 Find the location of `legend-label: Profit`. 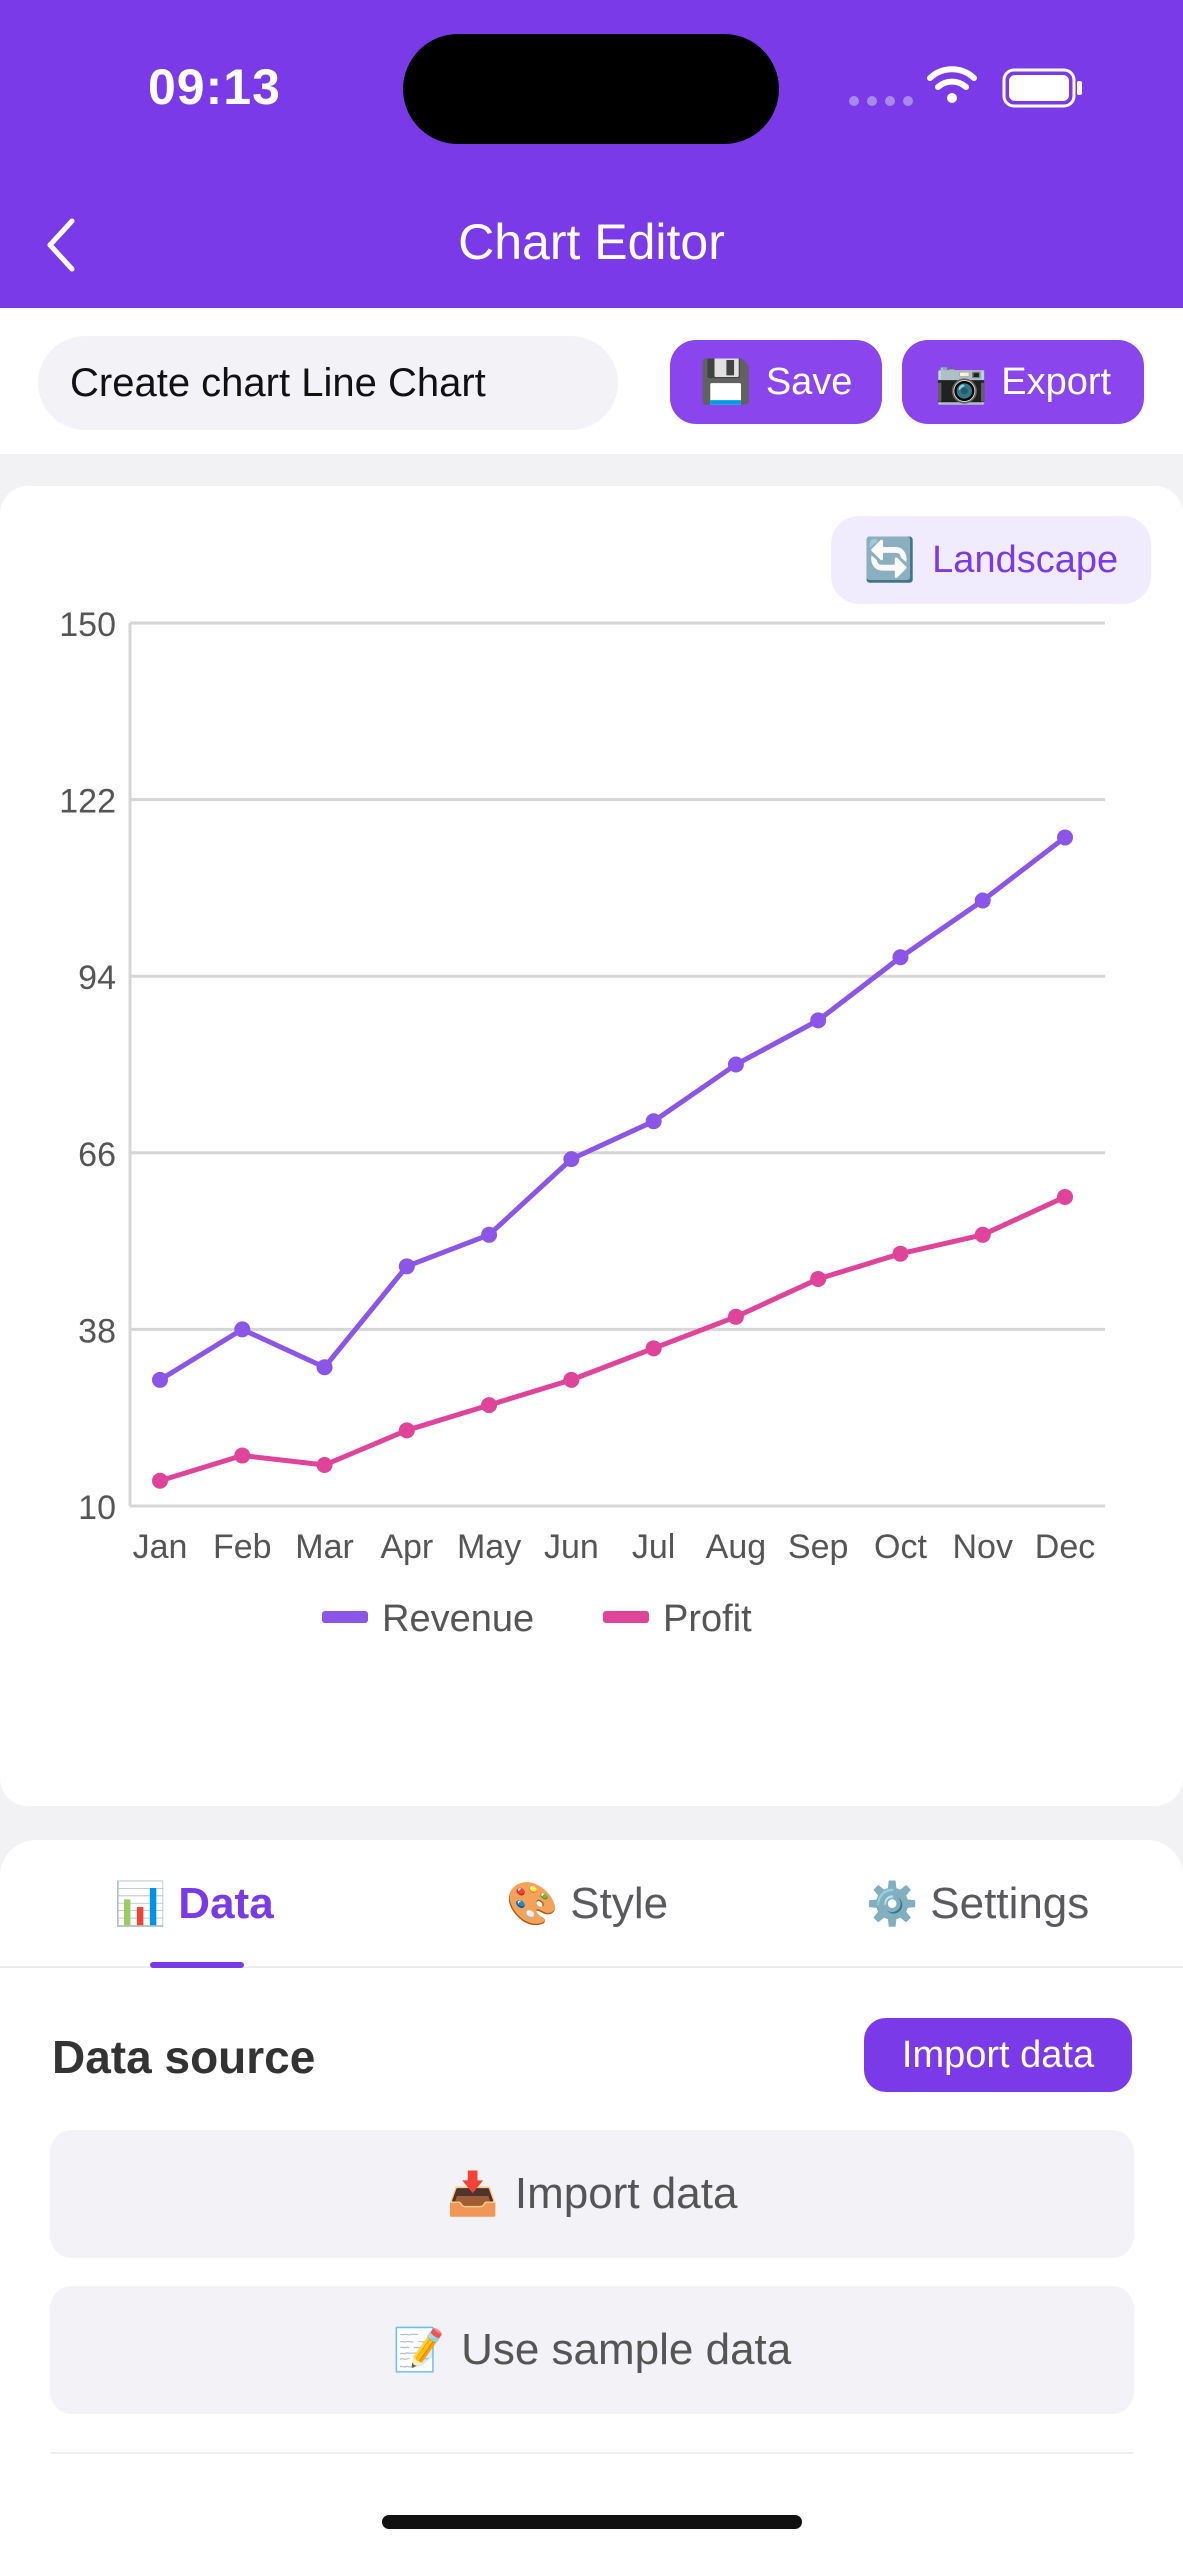

legend-label: Profit is located at coordinates (707, 1619).